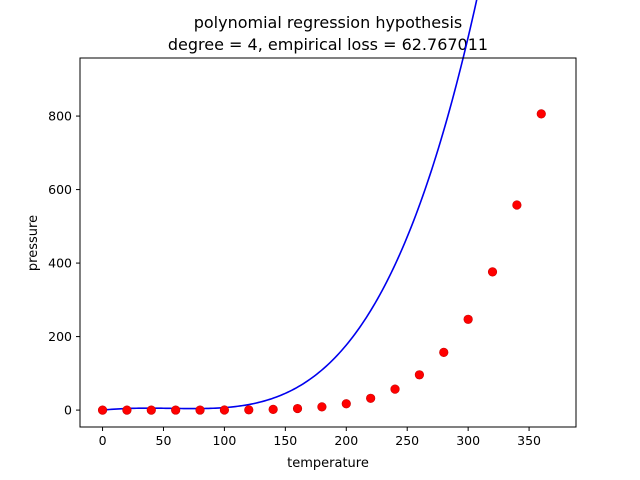 Image resolution: width=640 pixels, height=480 pixels. Describe the element at coordinates (60, 116) in the screenshot. I see `y-tick-label: 800` at that location.